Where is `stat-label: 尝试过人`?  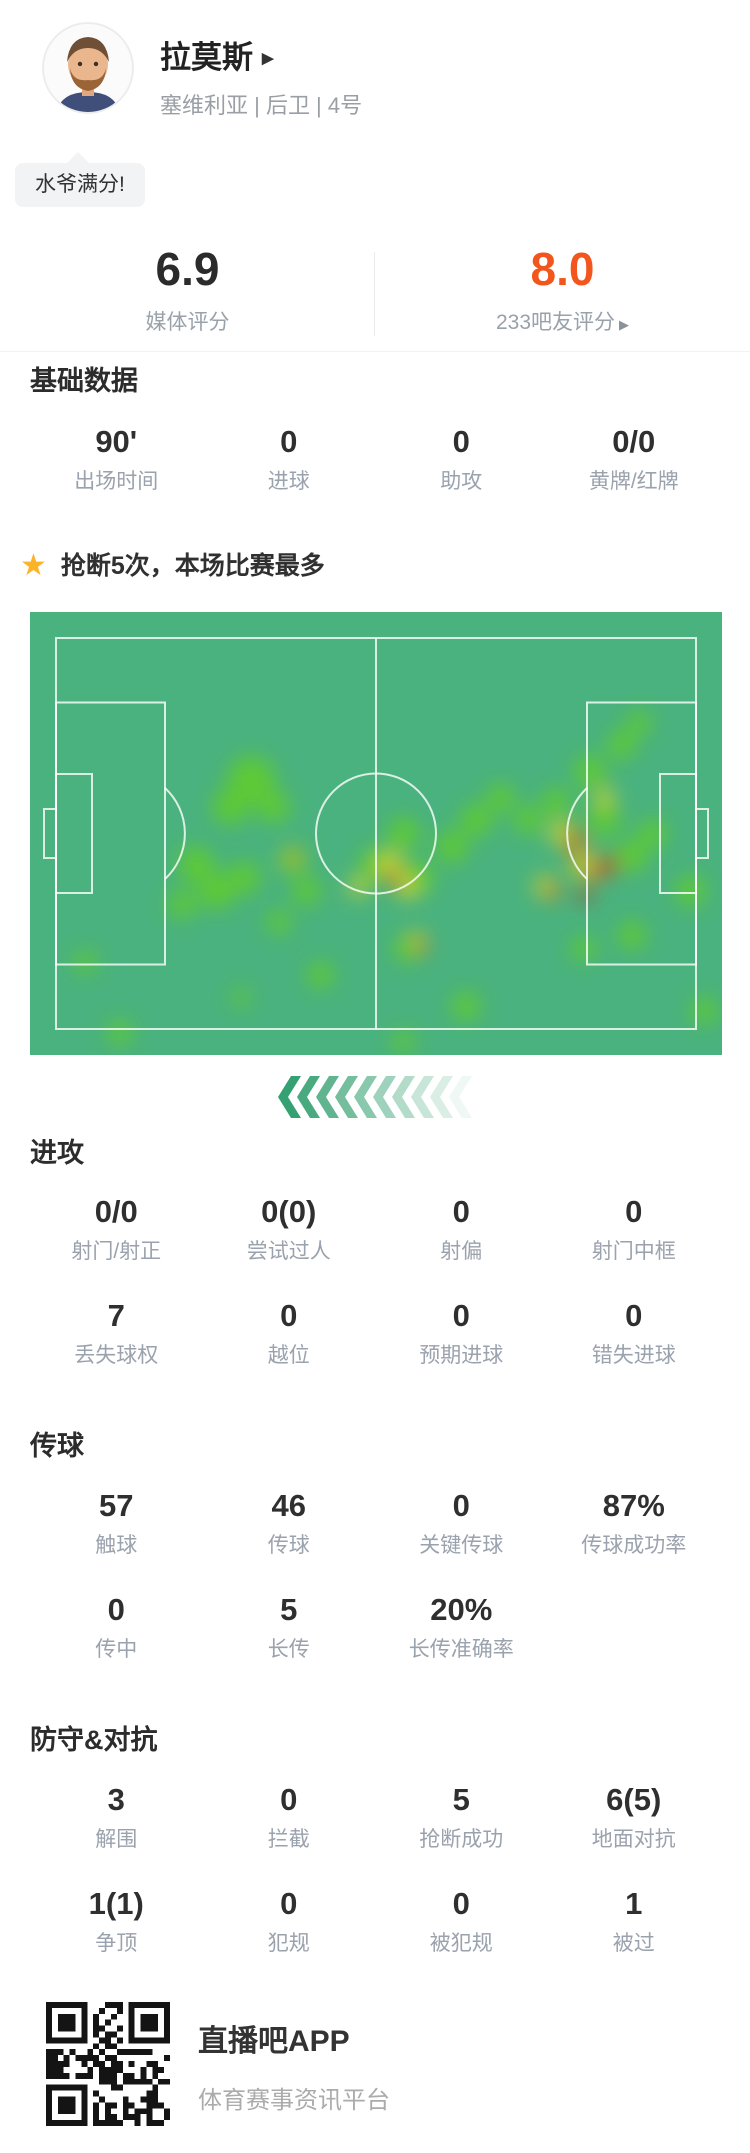 stat-label: 尝试过人 is located at coordinates (288, 1251).